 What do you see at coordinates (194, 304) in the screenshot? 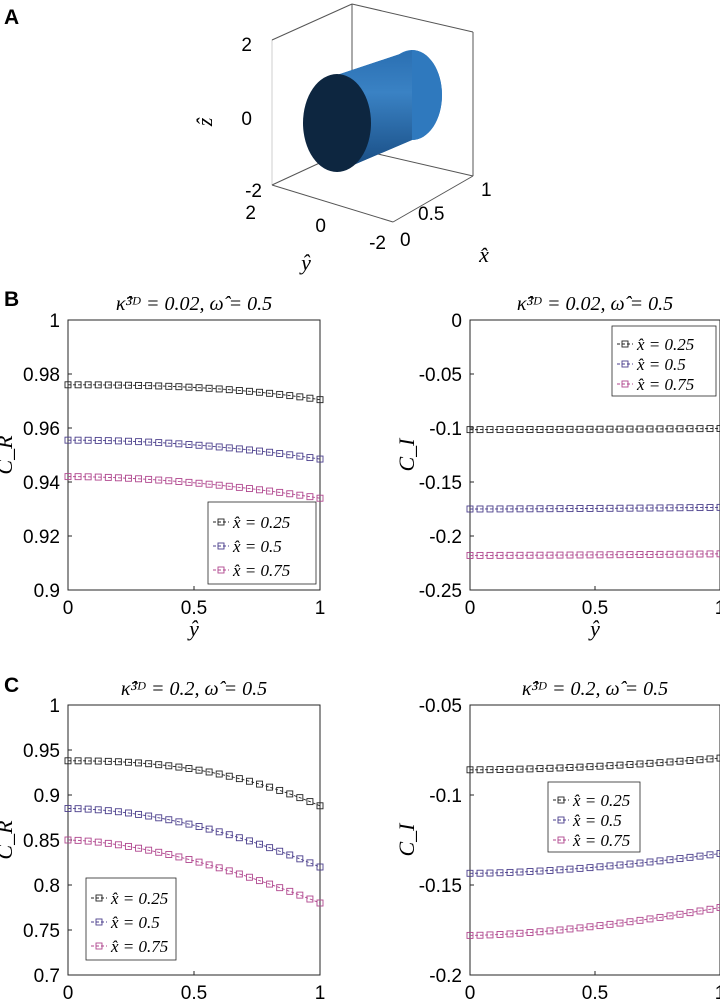
I see `plot-title: κ̂³ᴰ = 0.02, ω̂ = 0.5` at bounding box center [194, 304].